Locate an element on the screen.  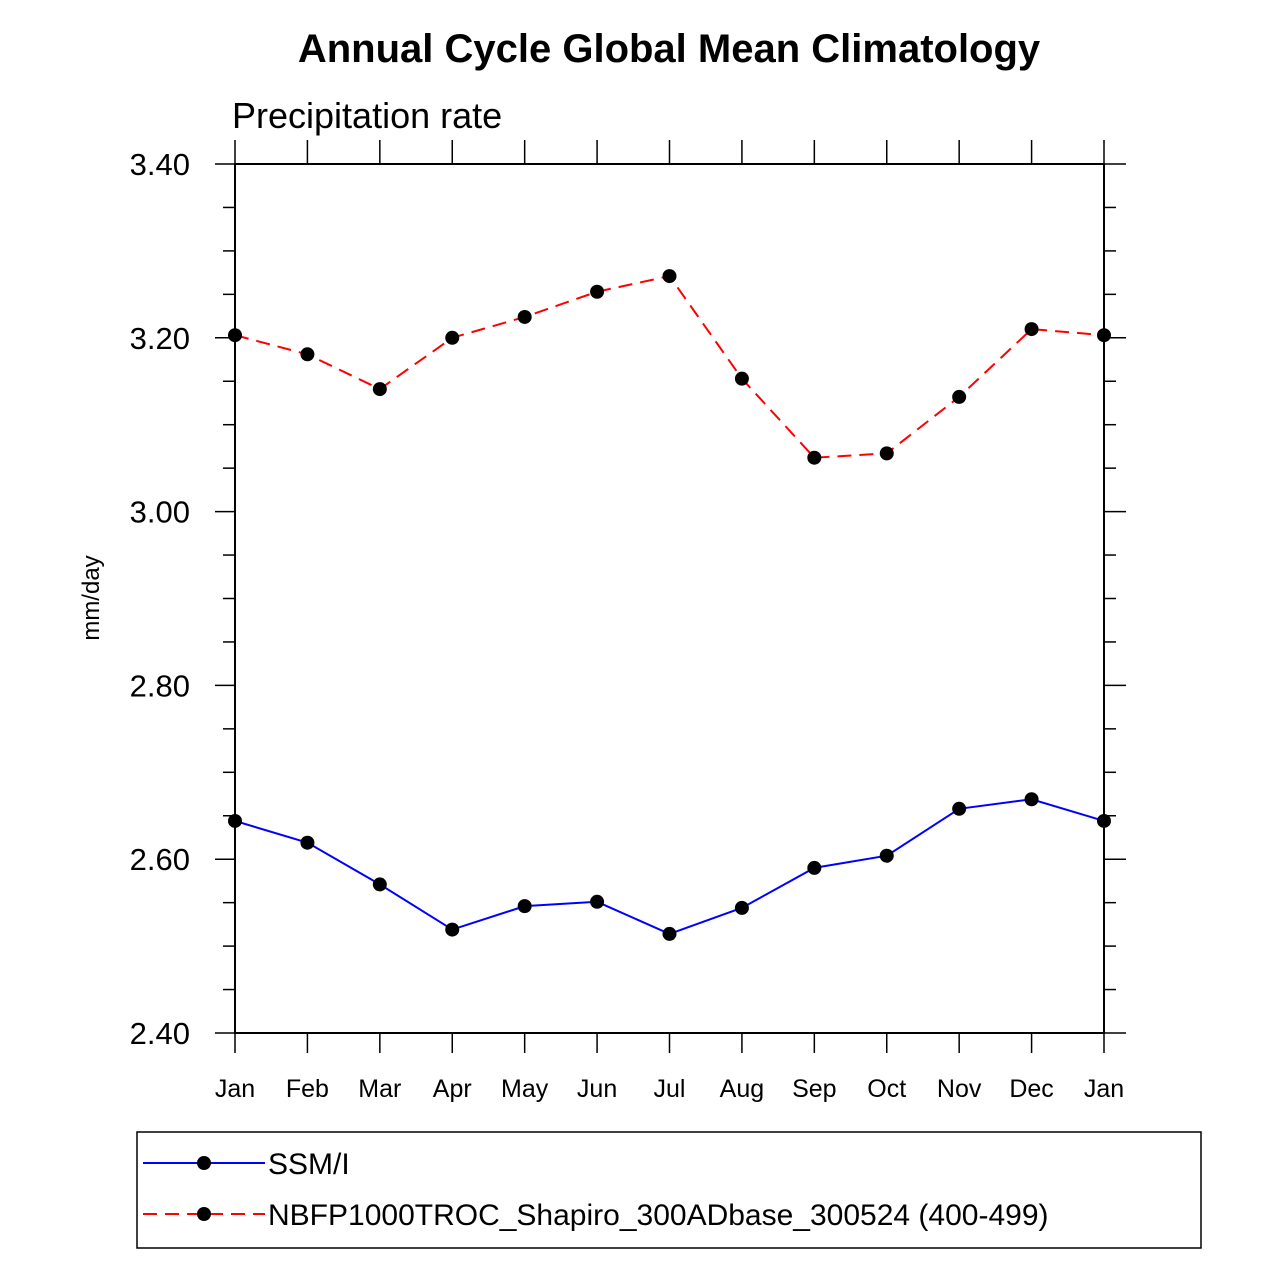
y-tick-label: 3.00 is located at coordinates (160, 512).